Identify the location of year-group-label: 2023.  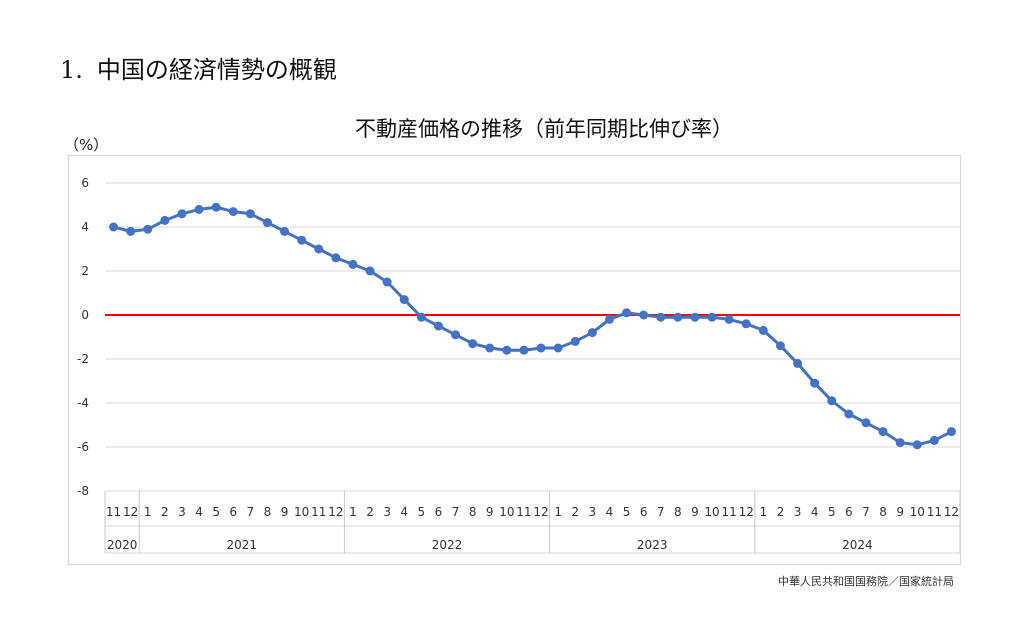
(652, 545).